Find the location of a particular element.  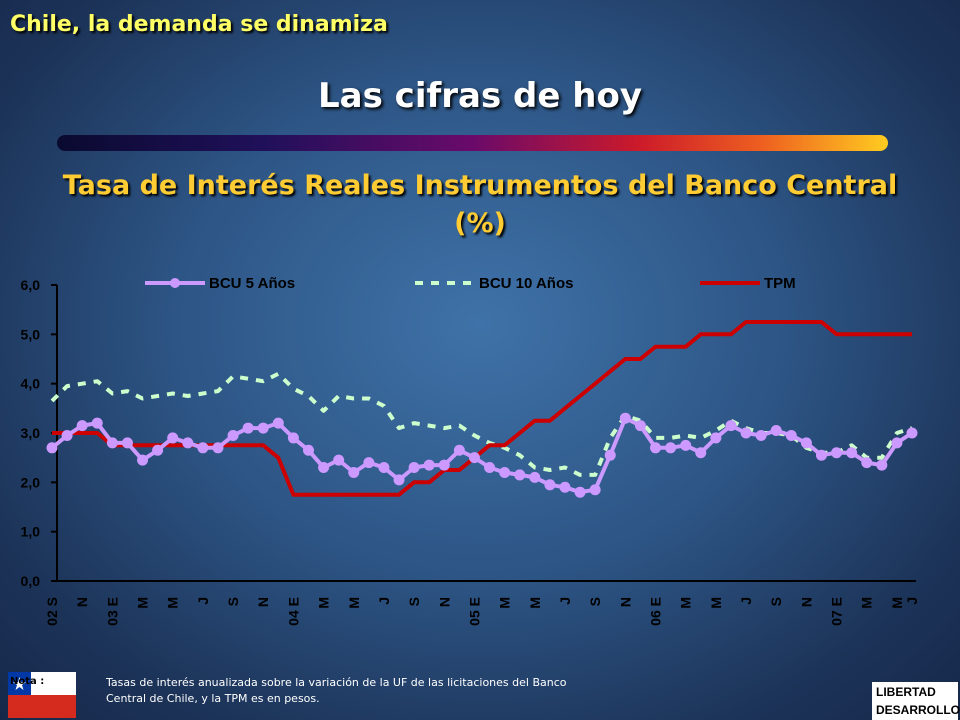

y-tick-label: 4,0 is located at coordinates (31, 384).